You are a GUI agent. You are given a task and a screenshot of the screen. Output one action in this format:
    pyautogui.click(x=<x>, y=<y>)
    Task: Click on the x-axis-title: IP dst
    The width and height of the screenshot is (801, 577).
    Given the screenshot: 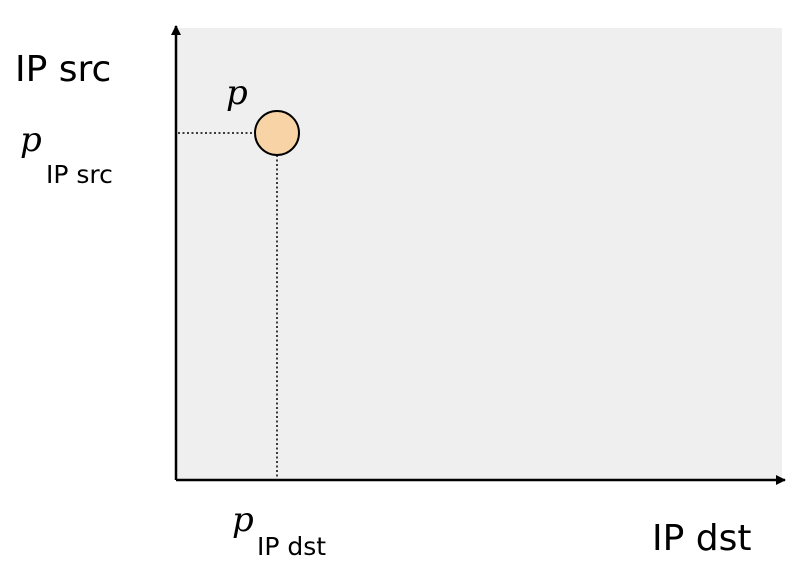 What is the action you would take?
    pyautogui.click(x=702, y=538)
    